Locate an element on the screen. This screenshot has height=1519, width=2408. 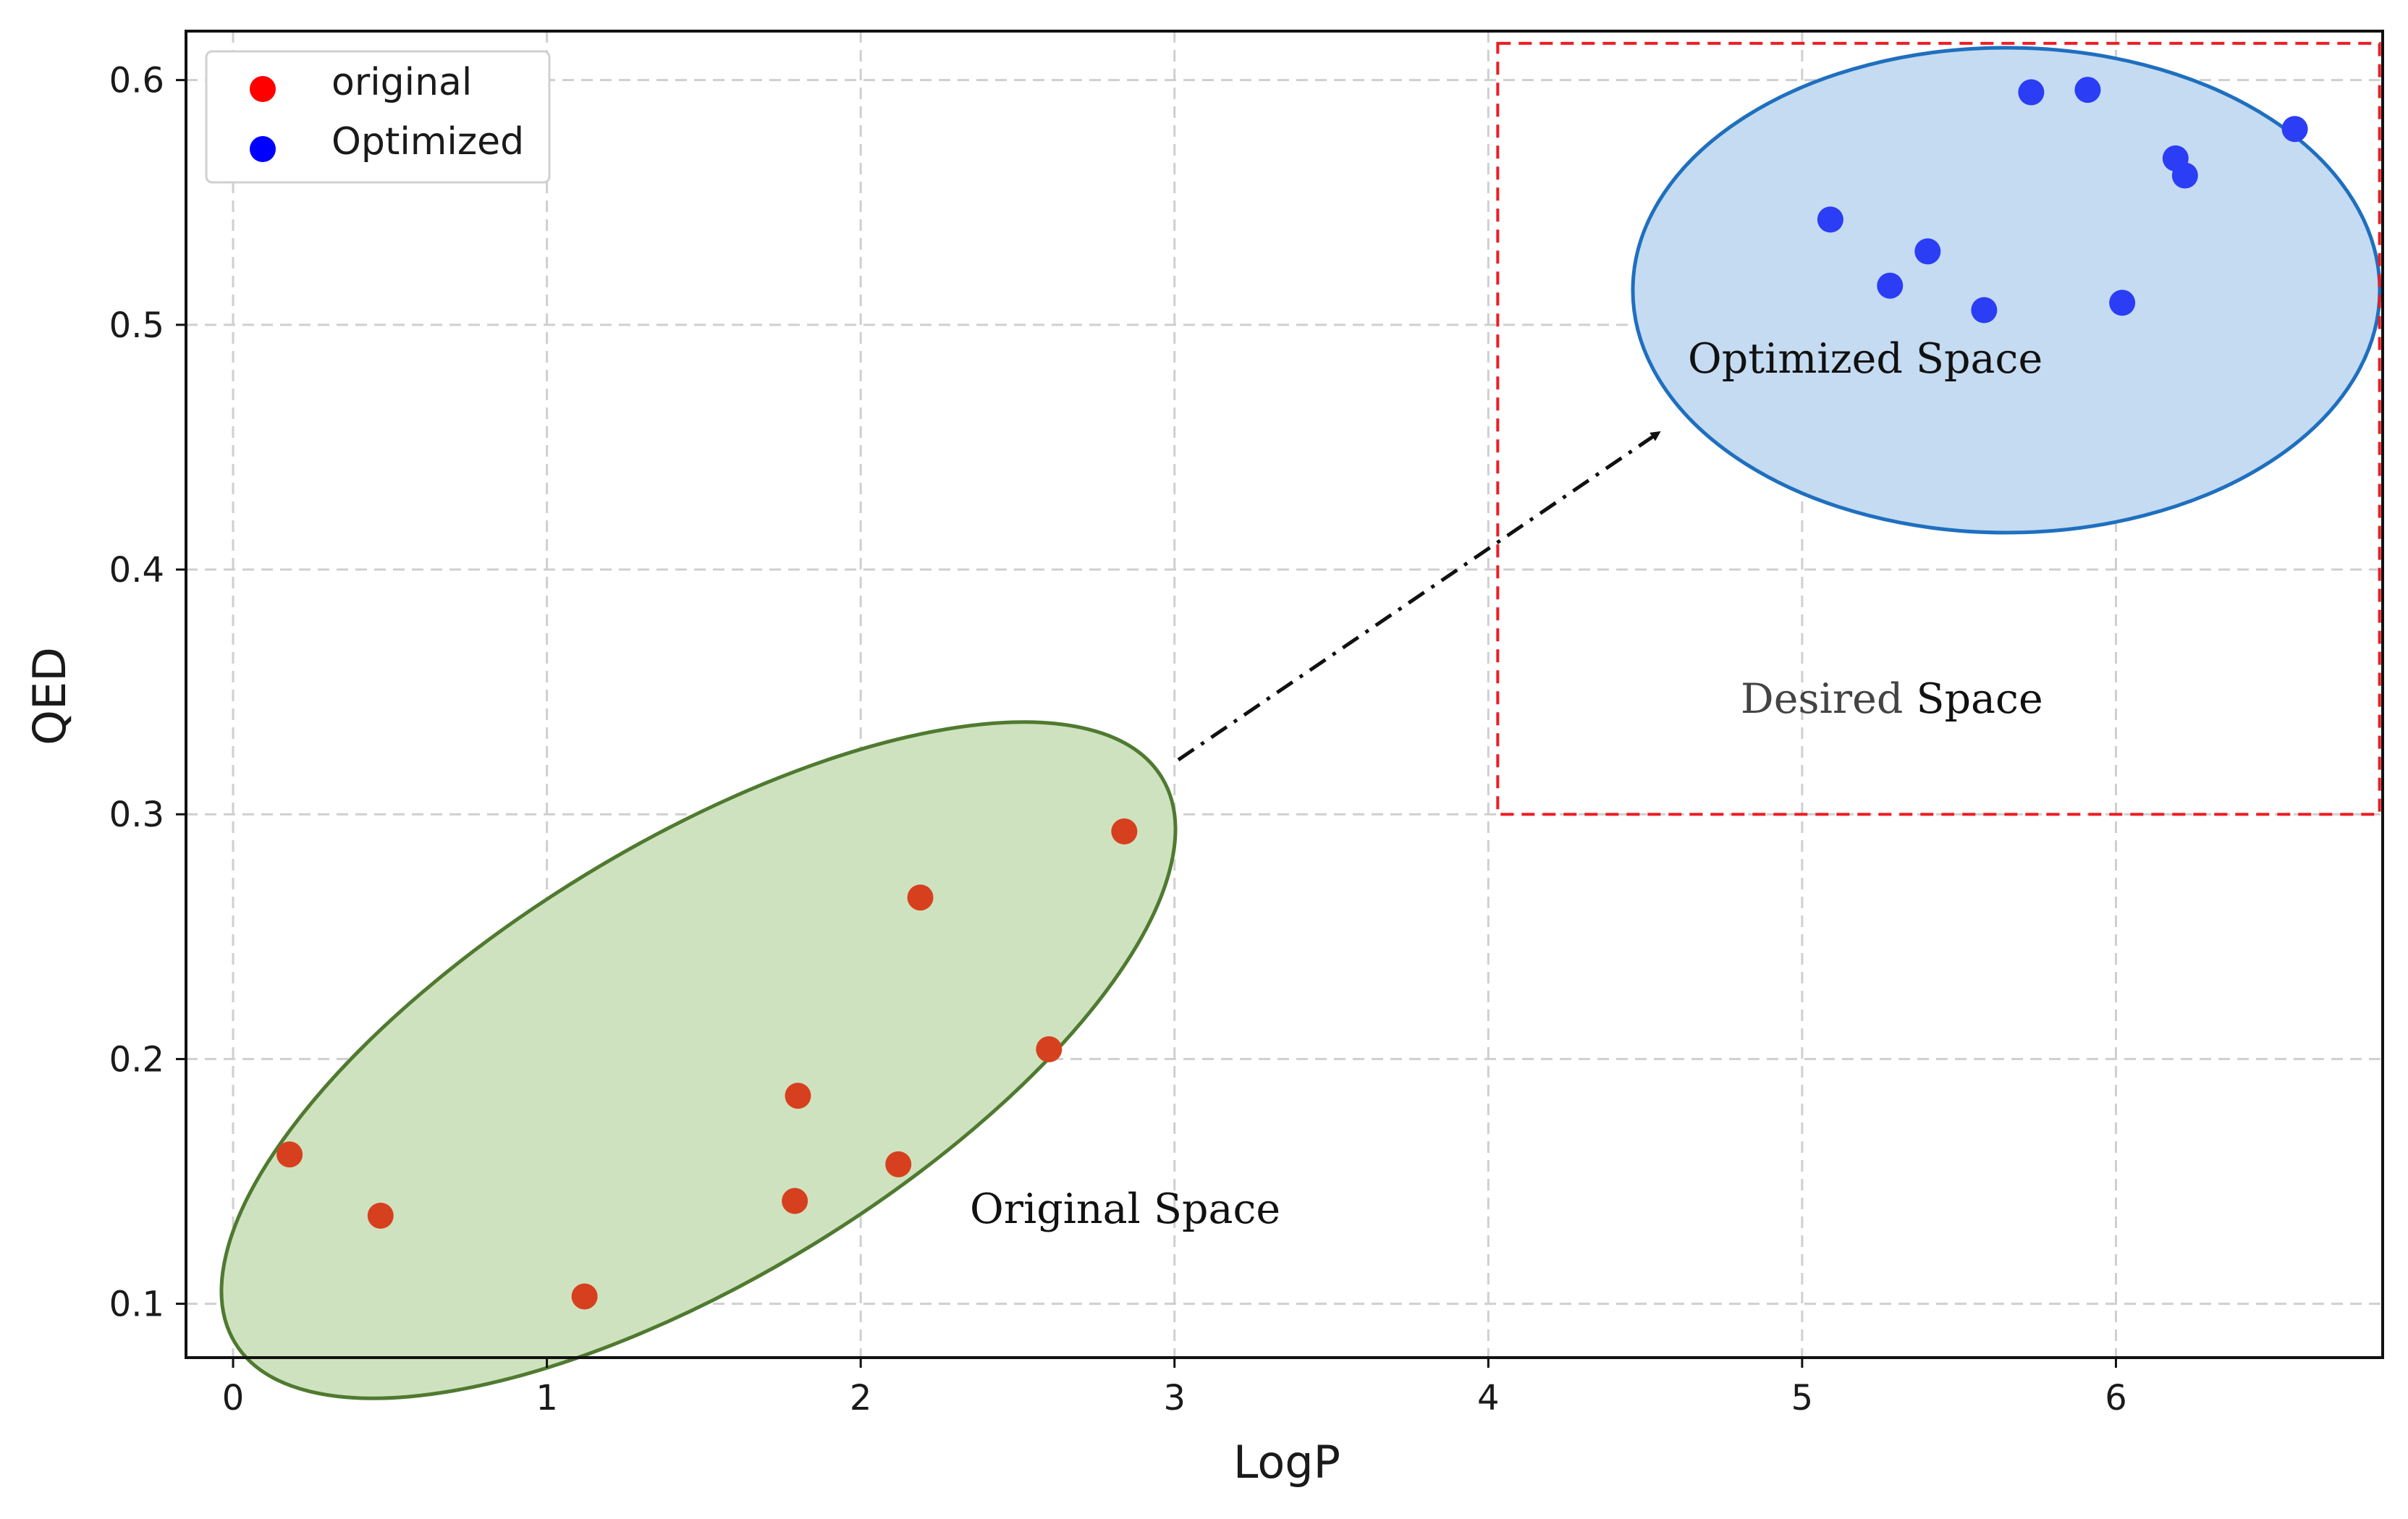
x-tick-label: 4 is located at coordinates (1489, 1398).